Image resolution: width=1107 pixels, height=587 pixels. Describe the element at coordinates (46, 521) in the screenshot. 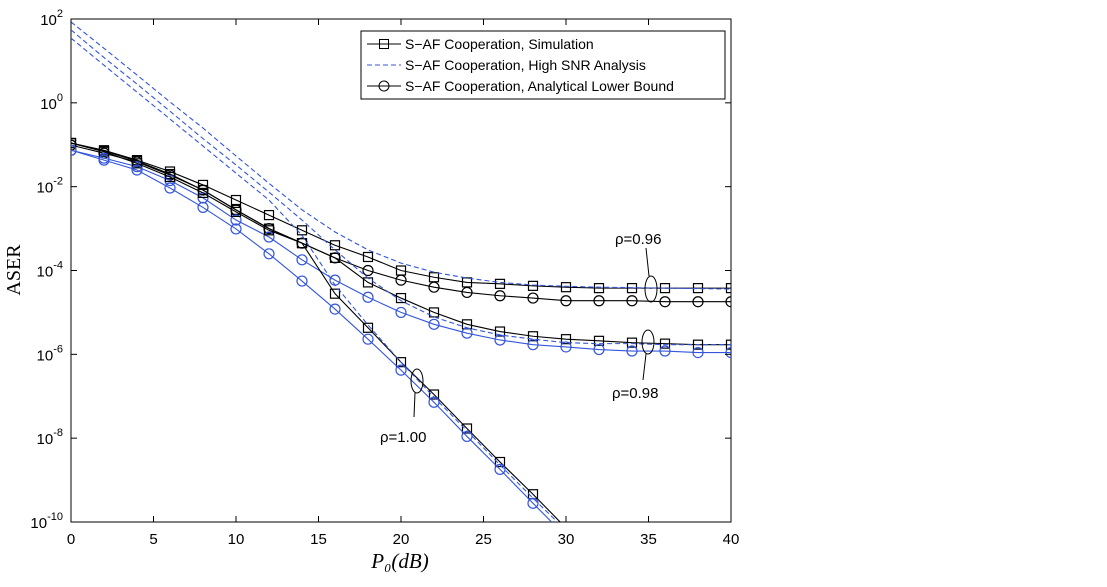

I see `y-tick-label: 10⁻¹⁰` at that location.